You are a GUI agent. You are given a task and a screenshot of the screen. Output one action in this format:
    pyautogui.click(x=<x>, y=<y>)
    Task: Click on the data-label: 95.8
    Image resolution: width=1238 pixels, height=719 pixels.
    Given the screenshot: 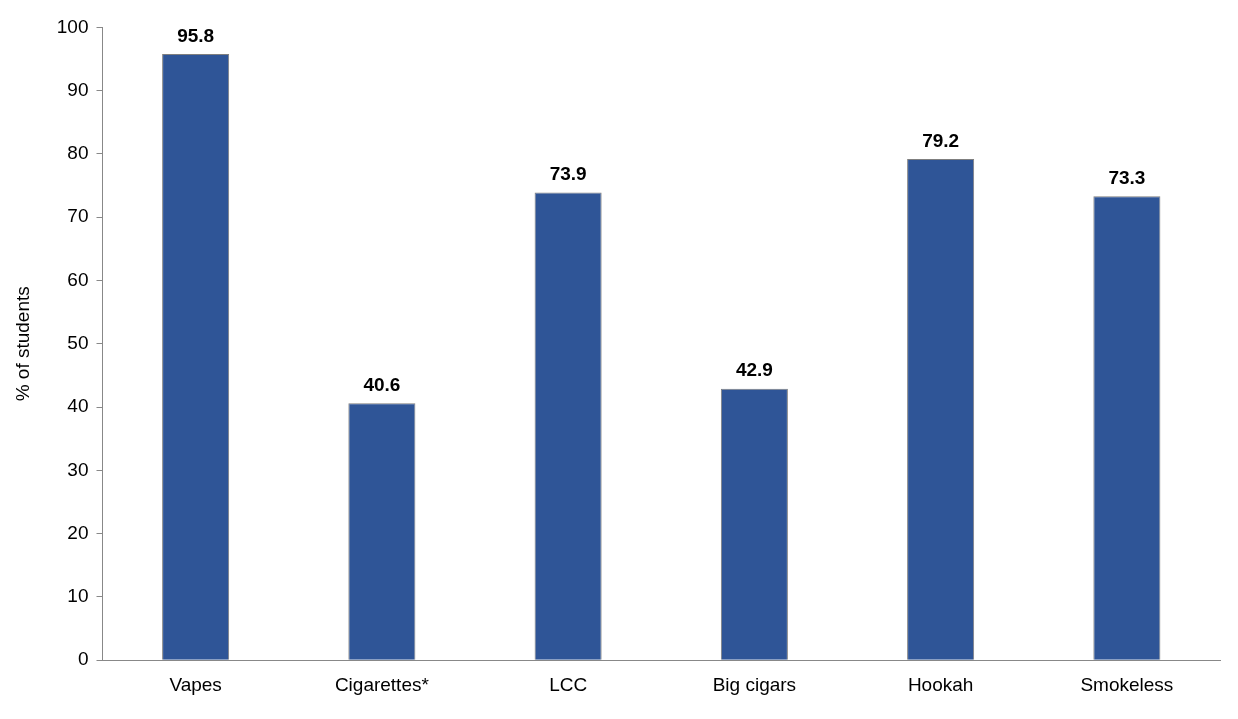 What is the action you would take?
    pyautogui.click(x=196, y=35)
    